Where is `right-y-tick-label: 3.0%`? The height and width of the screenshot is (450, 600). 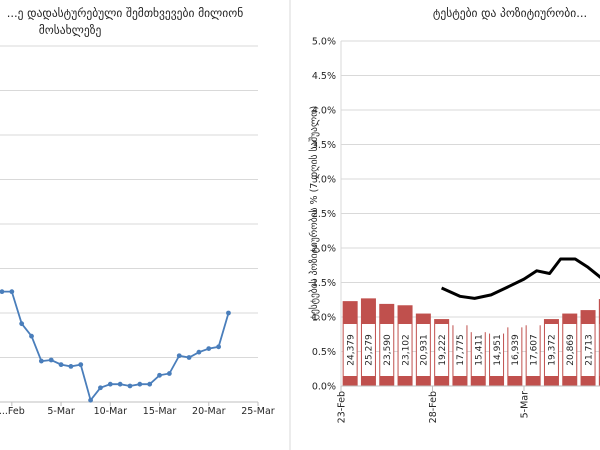 right-y-tick-label: 3.0% is located at coordinates (324, 180).